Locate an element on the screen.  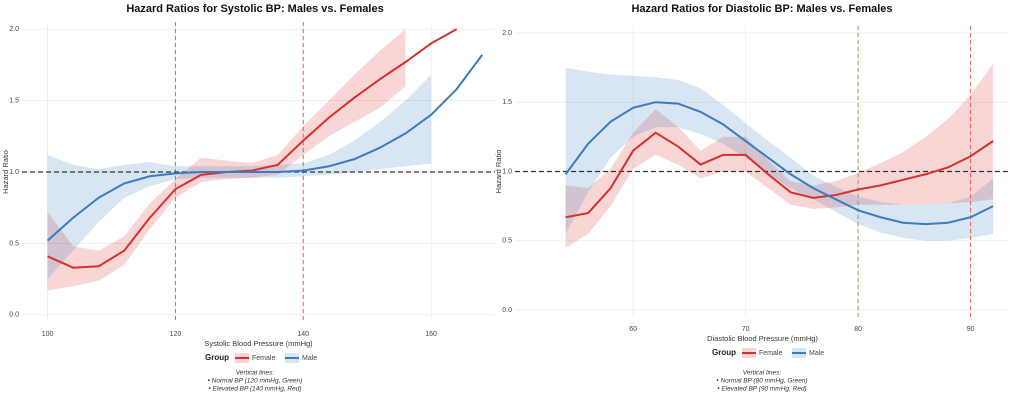
x-axis-label: Diastolic Blood Pressure (mmHg) is located at coordinates (762, 338).